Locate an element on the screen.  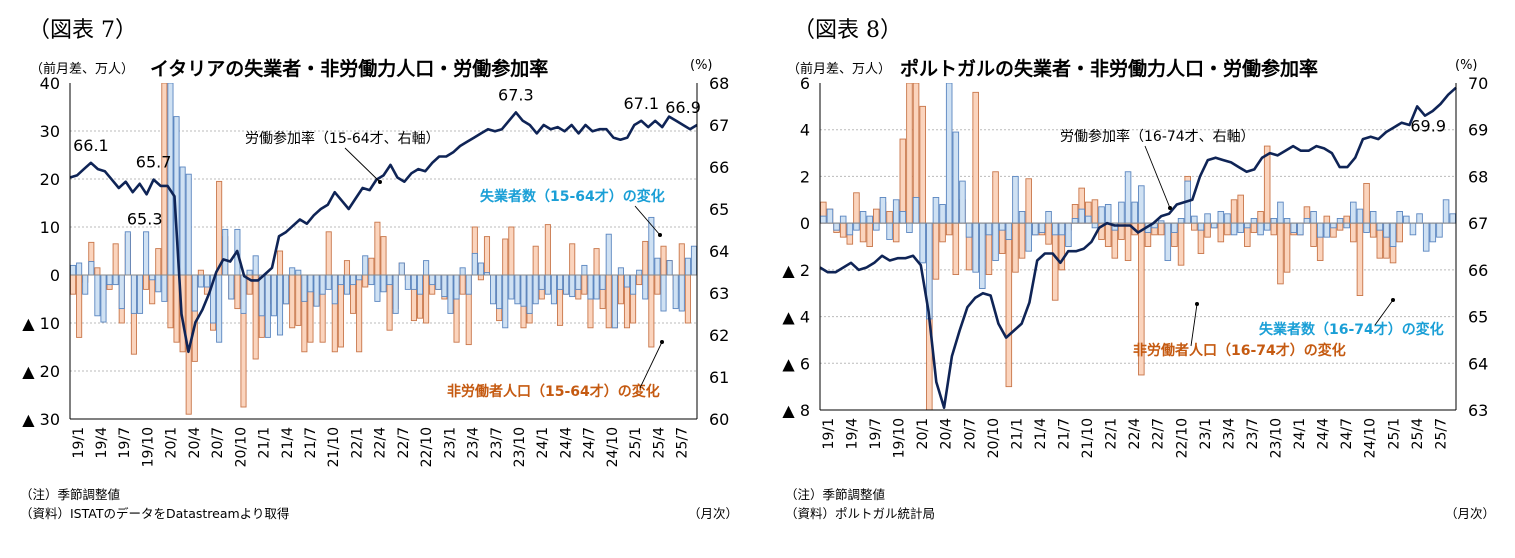
left-tick-label: 40 is located at coordinates (50, 83).